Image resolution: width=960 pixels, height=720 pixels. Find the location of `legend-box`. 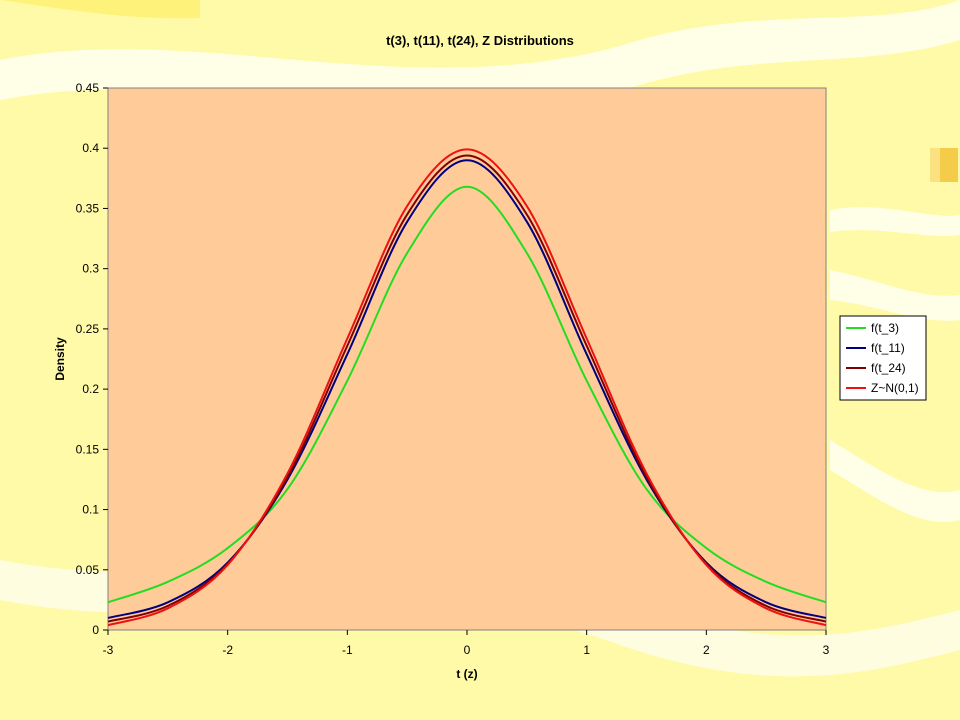

legend-box is located at coordinates (883, 358).